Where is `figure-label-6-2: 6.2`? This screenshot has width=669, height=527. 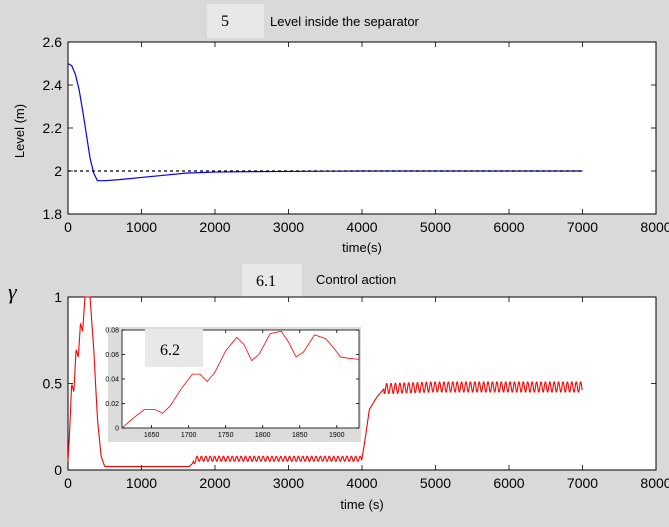 figure-label-6-2: 6.2 is located at coordinates (170, 350).